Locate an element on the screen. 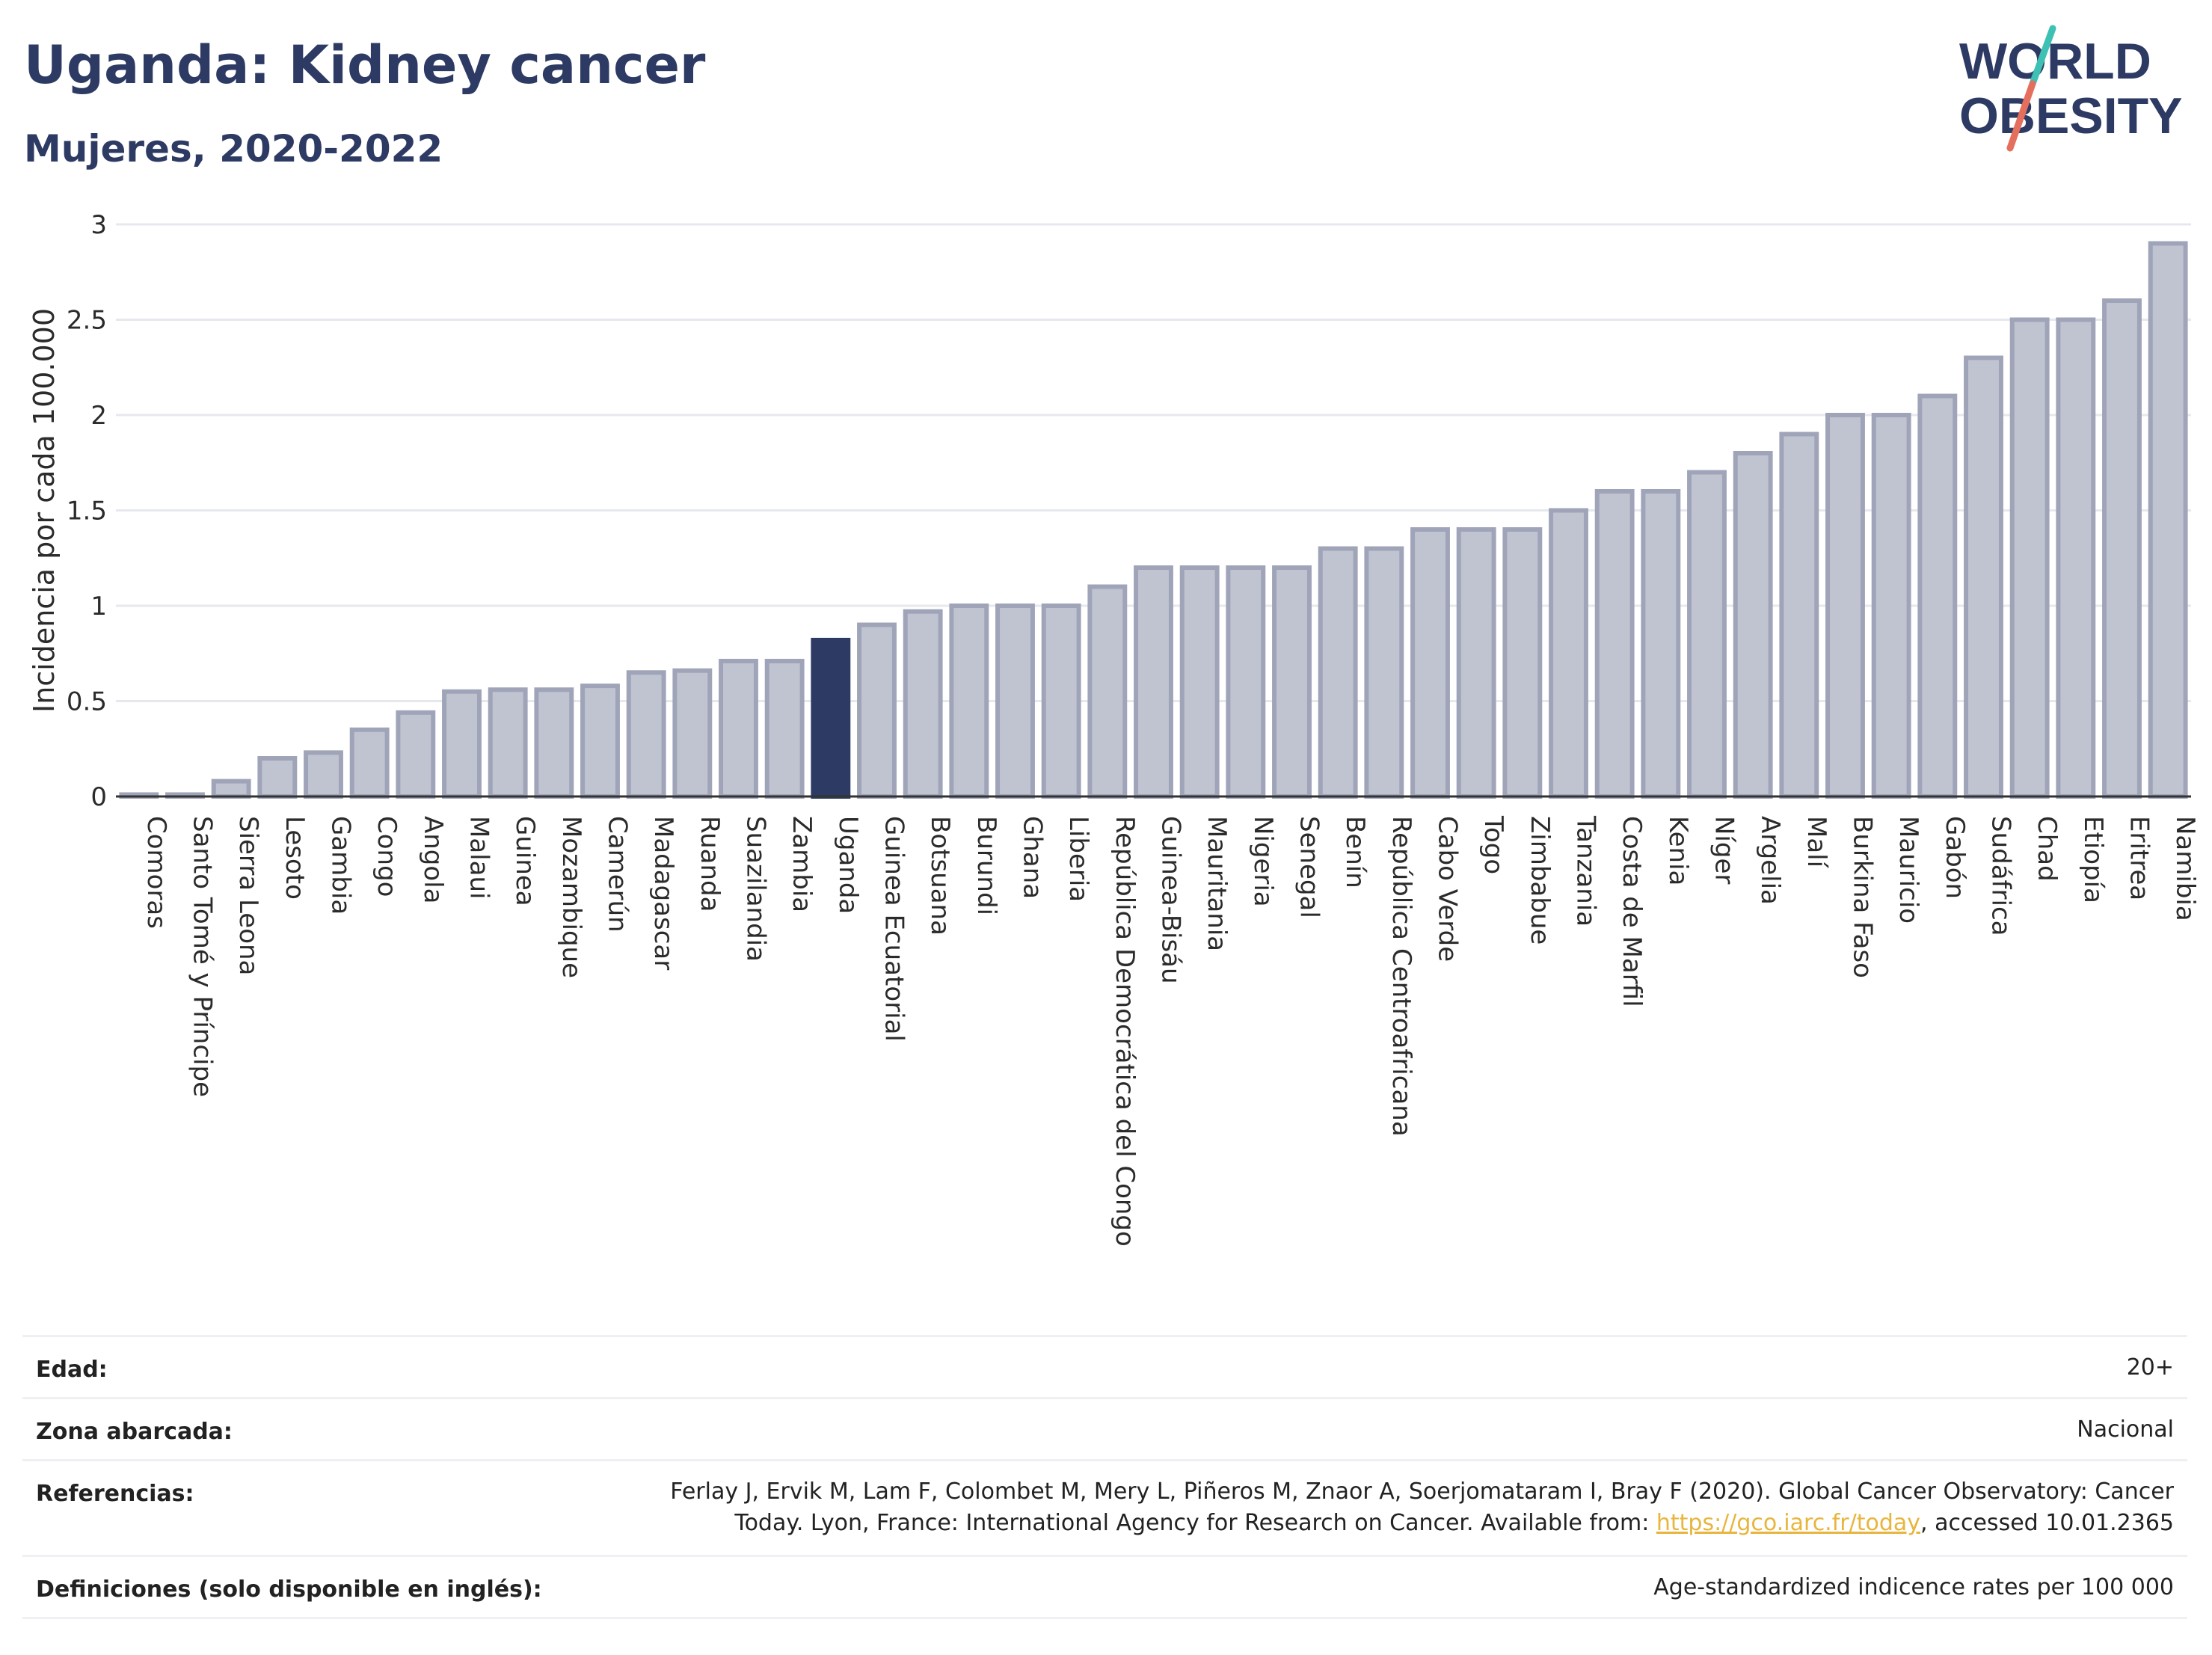 Image resolution: width=2212 pixels, height=1655 pixels. x-tick-label: Burkina Faso is located at coordinates (1863, 897).